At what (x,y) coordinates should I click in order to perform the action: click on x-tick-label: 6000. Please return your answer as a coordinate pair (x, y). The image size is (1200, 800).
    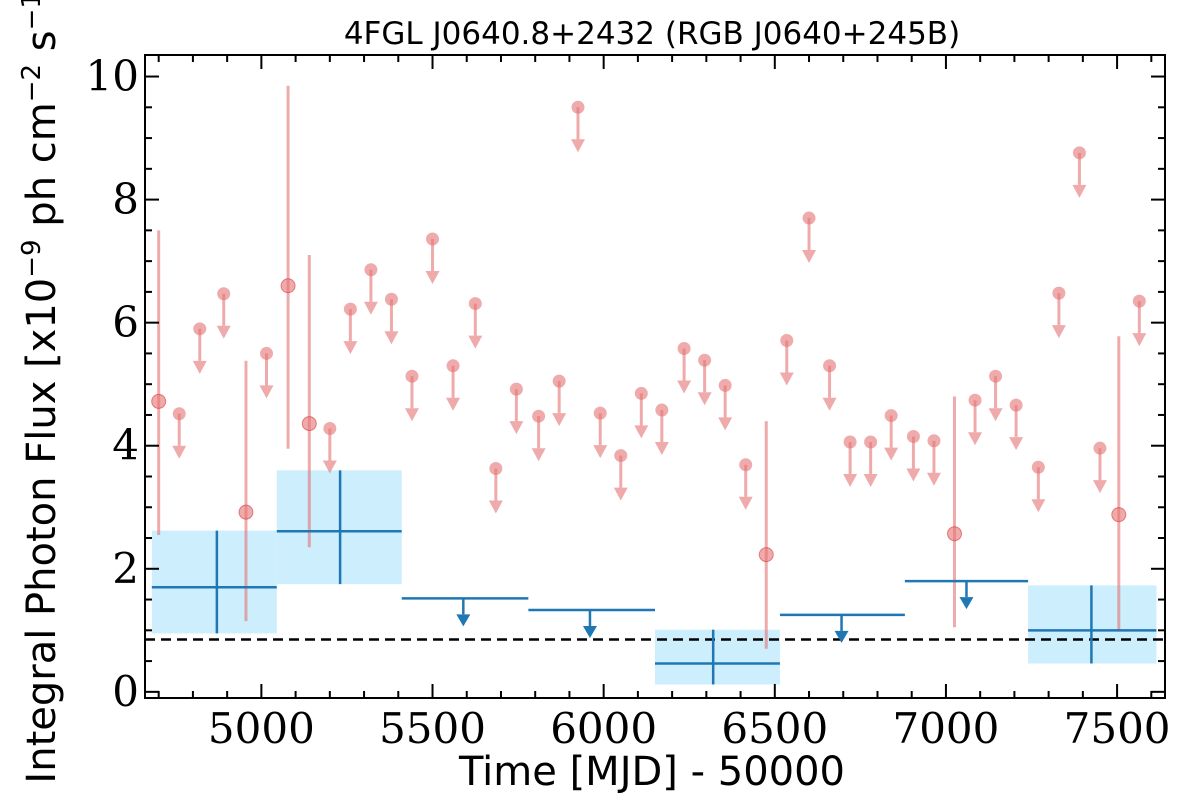
    Looking at the image, I should click on (603, 728).